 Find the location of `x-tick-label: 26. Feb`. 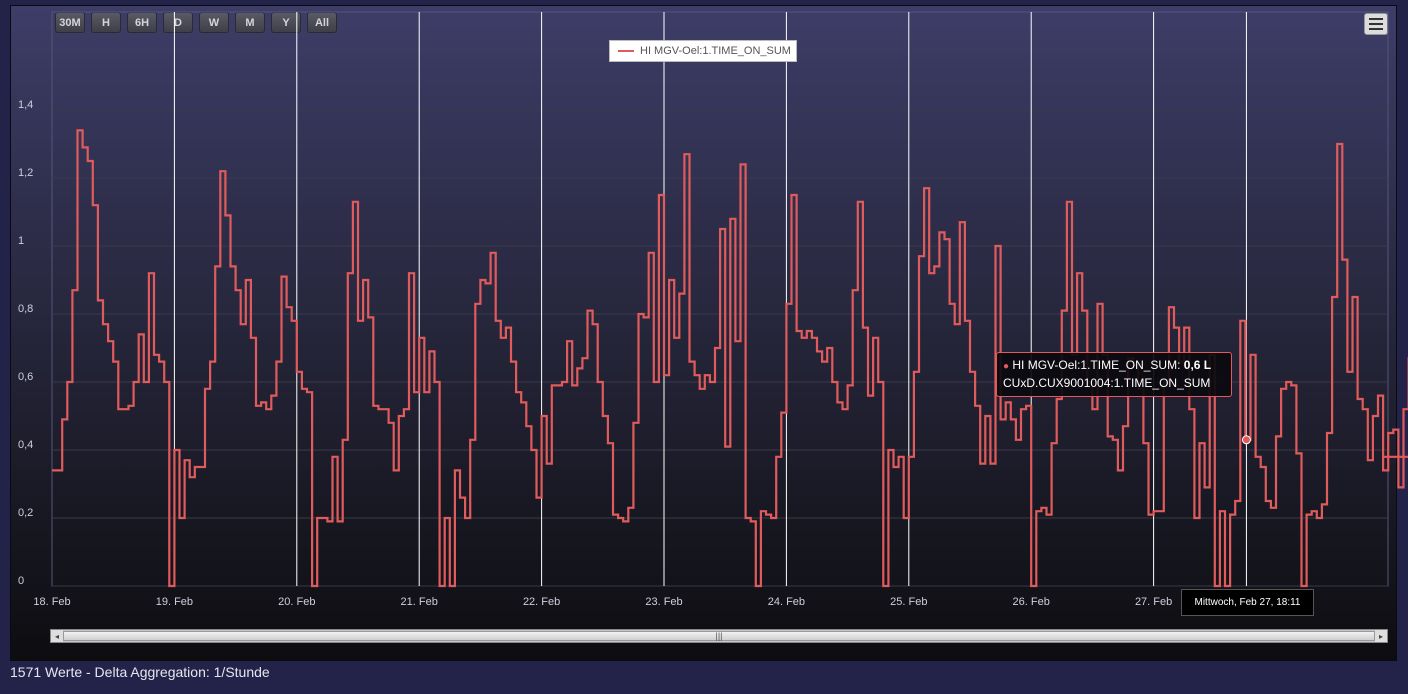

x-tick-label: 26. Feb is located at coordinates (1031, 602).